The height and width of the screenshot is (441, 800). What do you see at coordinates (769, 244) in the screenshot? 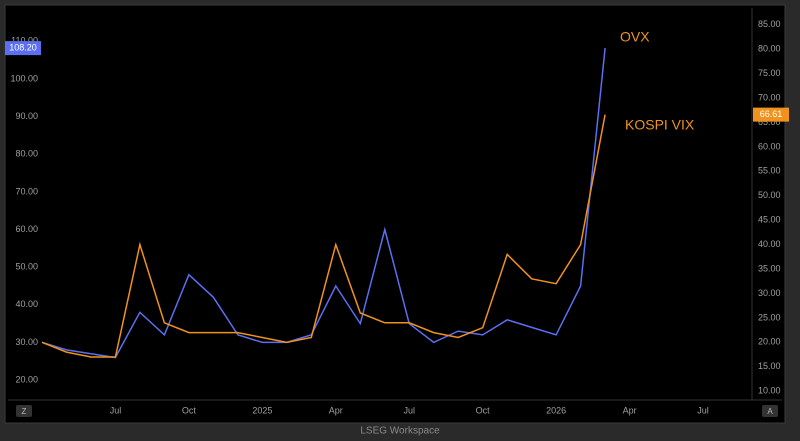
I see `y2-tick-label: 40.00` at bounding box center [769, 244].